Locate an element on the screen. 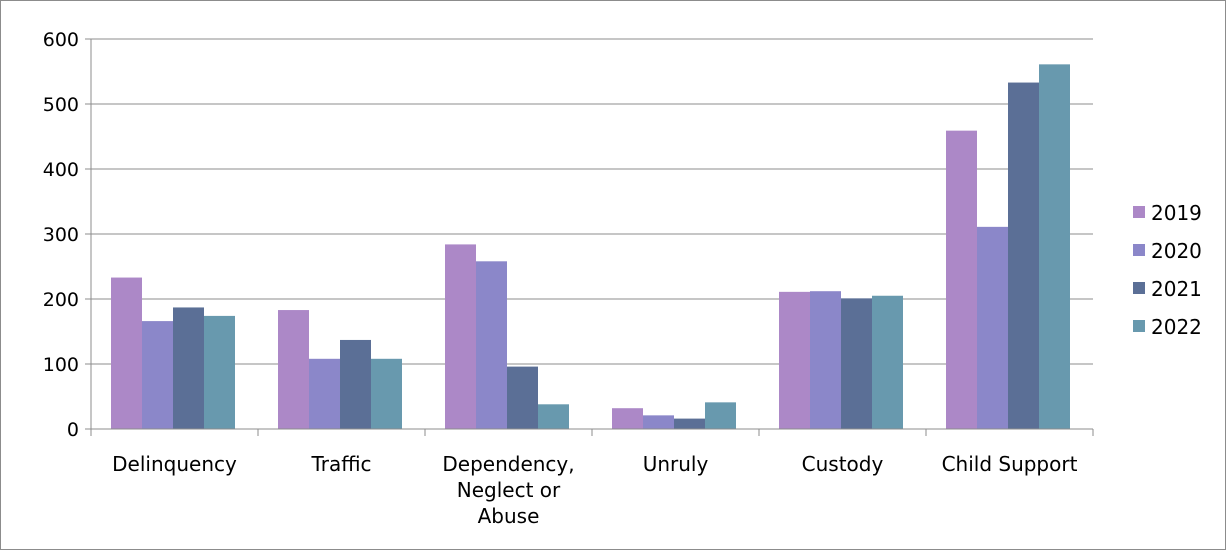 This screenshot has width=1226, height=551. category-label-line: Unruly is located at coordinates (676, 464).